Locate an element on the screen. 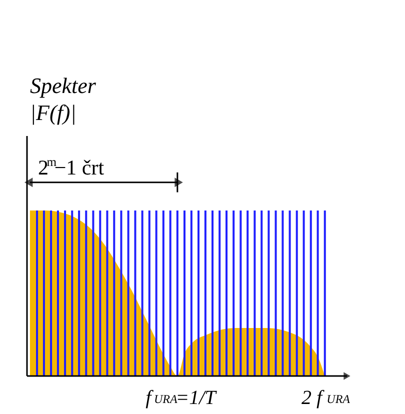 The width and height of the screenshot is (405, 414). y-axis-title: |F(f)| is located at coordinates (53, 112).